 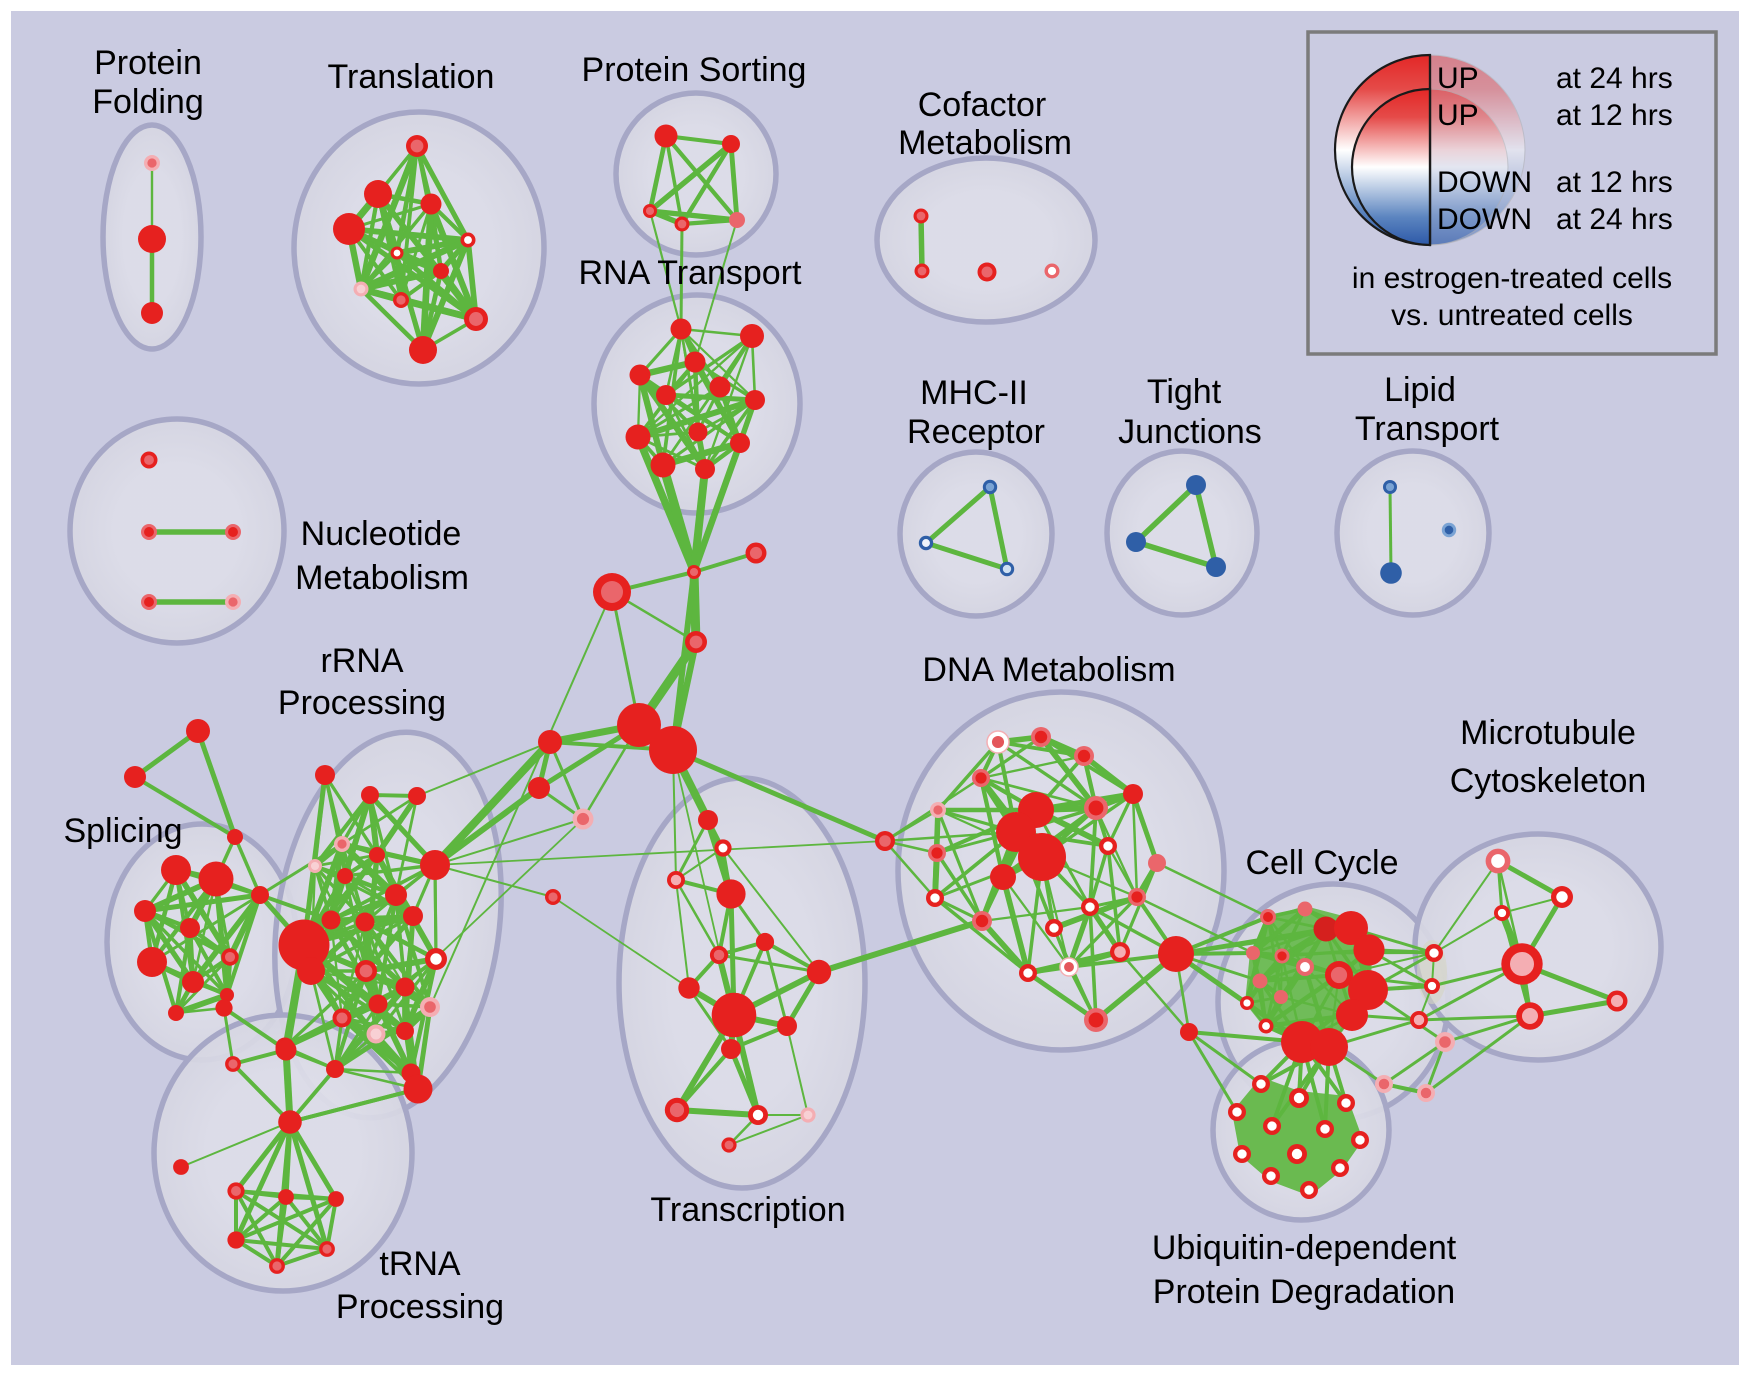 I want to click on svg-text: MHC-II, so click(x=974, y=393).